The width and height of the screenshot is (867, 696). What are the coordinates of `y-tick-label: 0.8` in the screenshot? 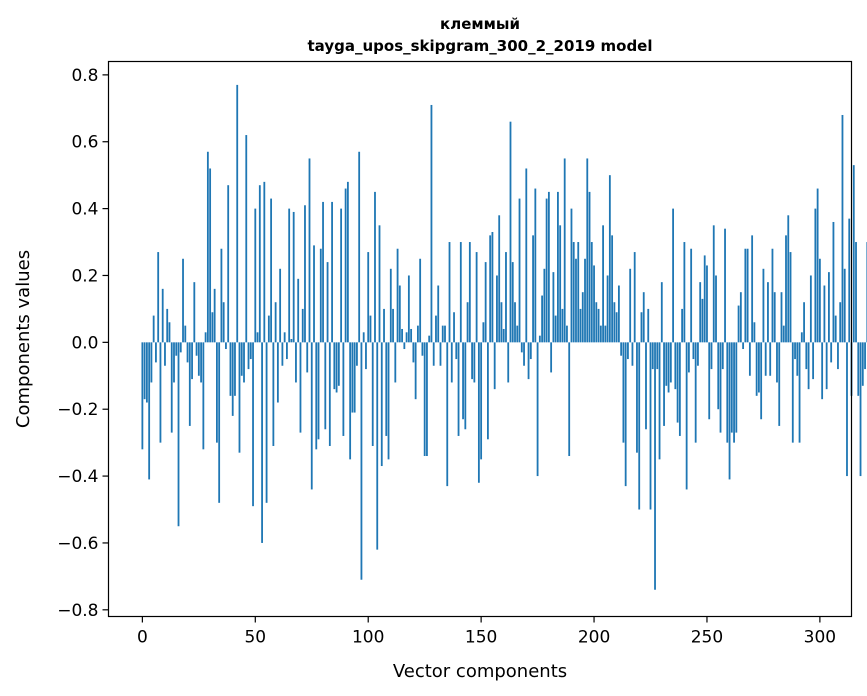 It's located at (84, 76).